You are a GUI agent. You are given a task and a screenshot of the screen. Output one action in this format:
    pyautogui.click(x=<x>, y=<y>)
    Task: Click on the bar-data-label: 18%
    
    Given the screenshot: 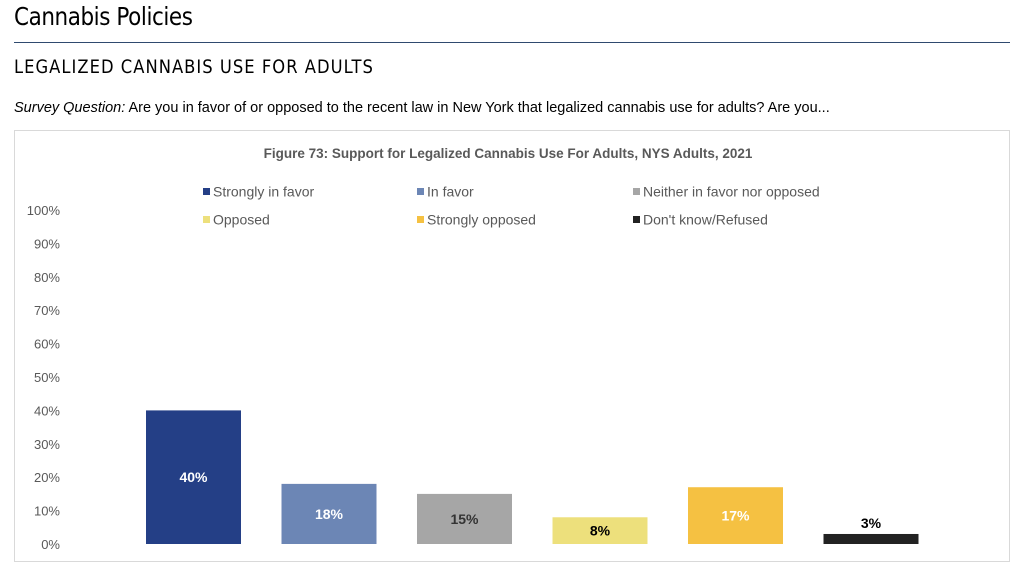 What is the action you would take?
    pyautogui.click(x=329, y=514)
    